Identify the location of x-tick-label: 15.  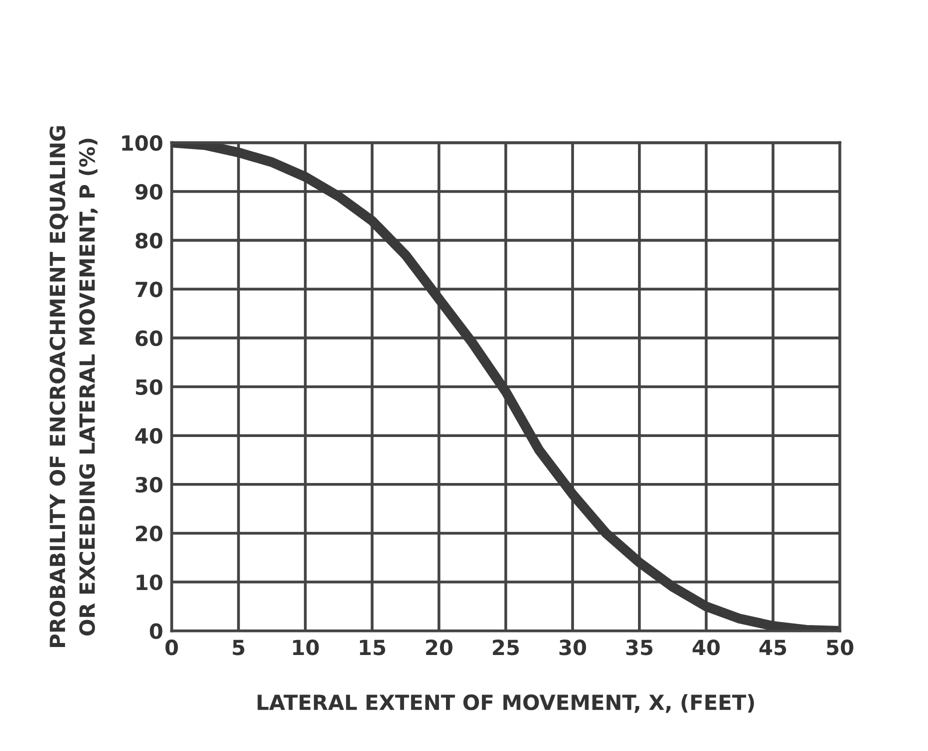
(373, 648).